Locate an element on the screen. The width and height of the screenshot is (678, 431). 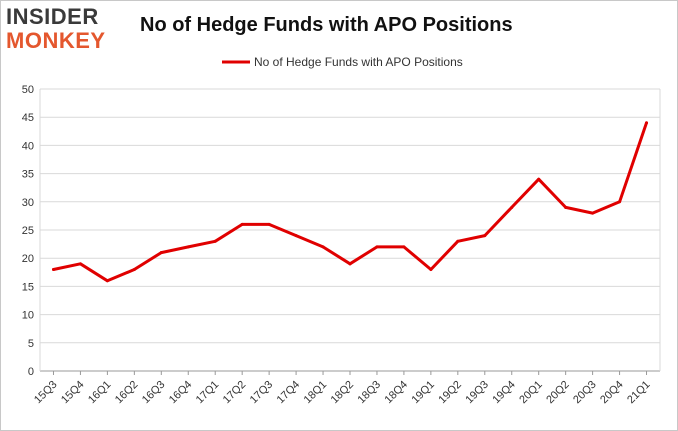
y-tick-label: 35 is located at coordinates (28, 175).